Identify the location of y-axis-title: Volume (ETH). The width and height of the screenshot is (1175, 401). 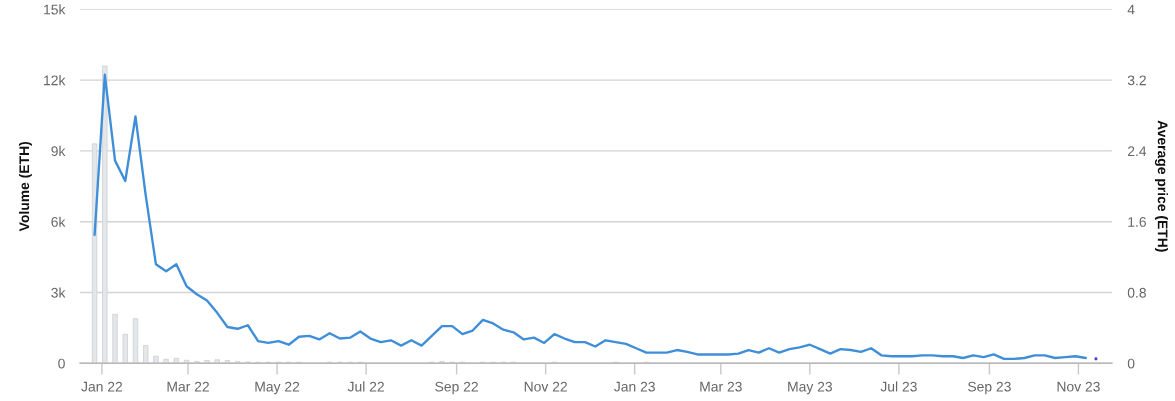
(25, 186).